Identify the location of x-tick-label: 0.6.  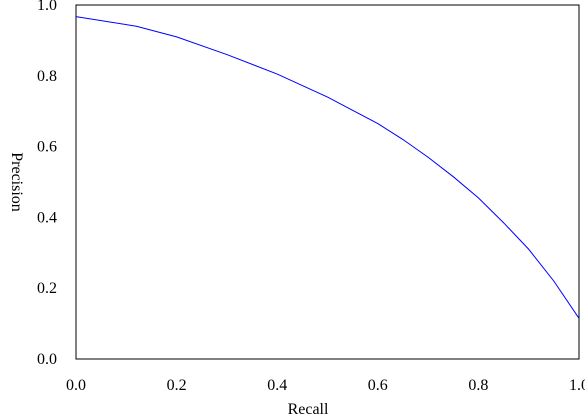
(378, 385).